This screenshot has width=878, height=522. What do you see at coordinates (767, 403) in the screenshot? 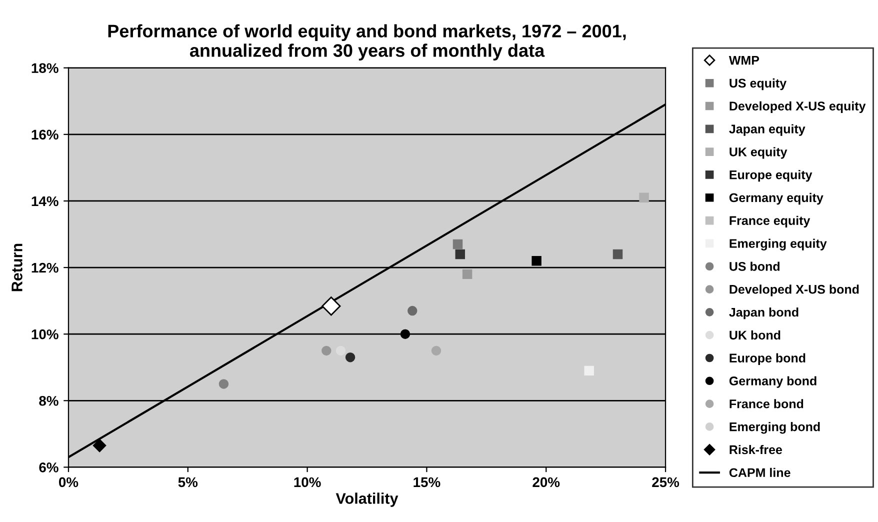
I see `legend-label: France bond` at bounding box center [767, 403].